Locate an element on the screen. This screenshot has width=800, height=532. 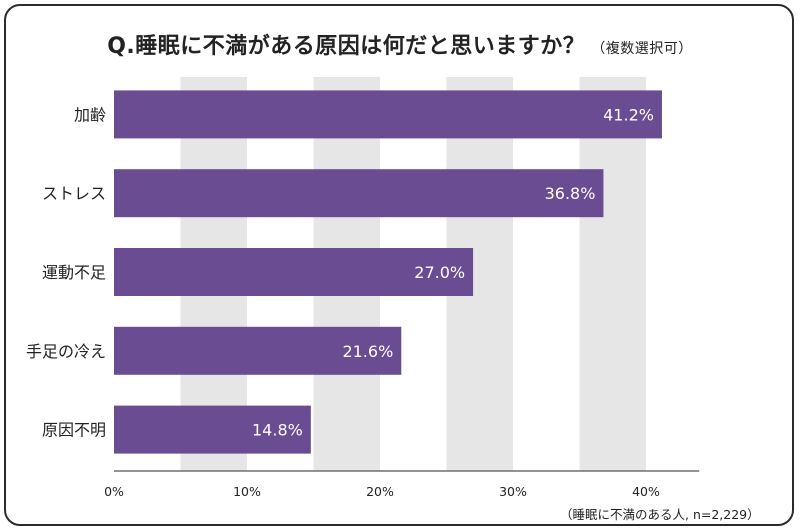
chart-title: Q.睡眠に不満がある原因は何だと思いますか？ （複数選択可） is located at coordinates (400, 44).